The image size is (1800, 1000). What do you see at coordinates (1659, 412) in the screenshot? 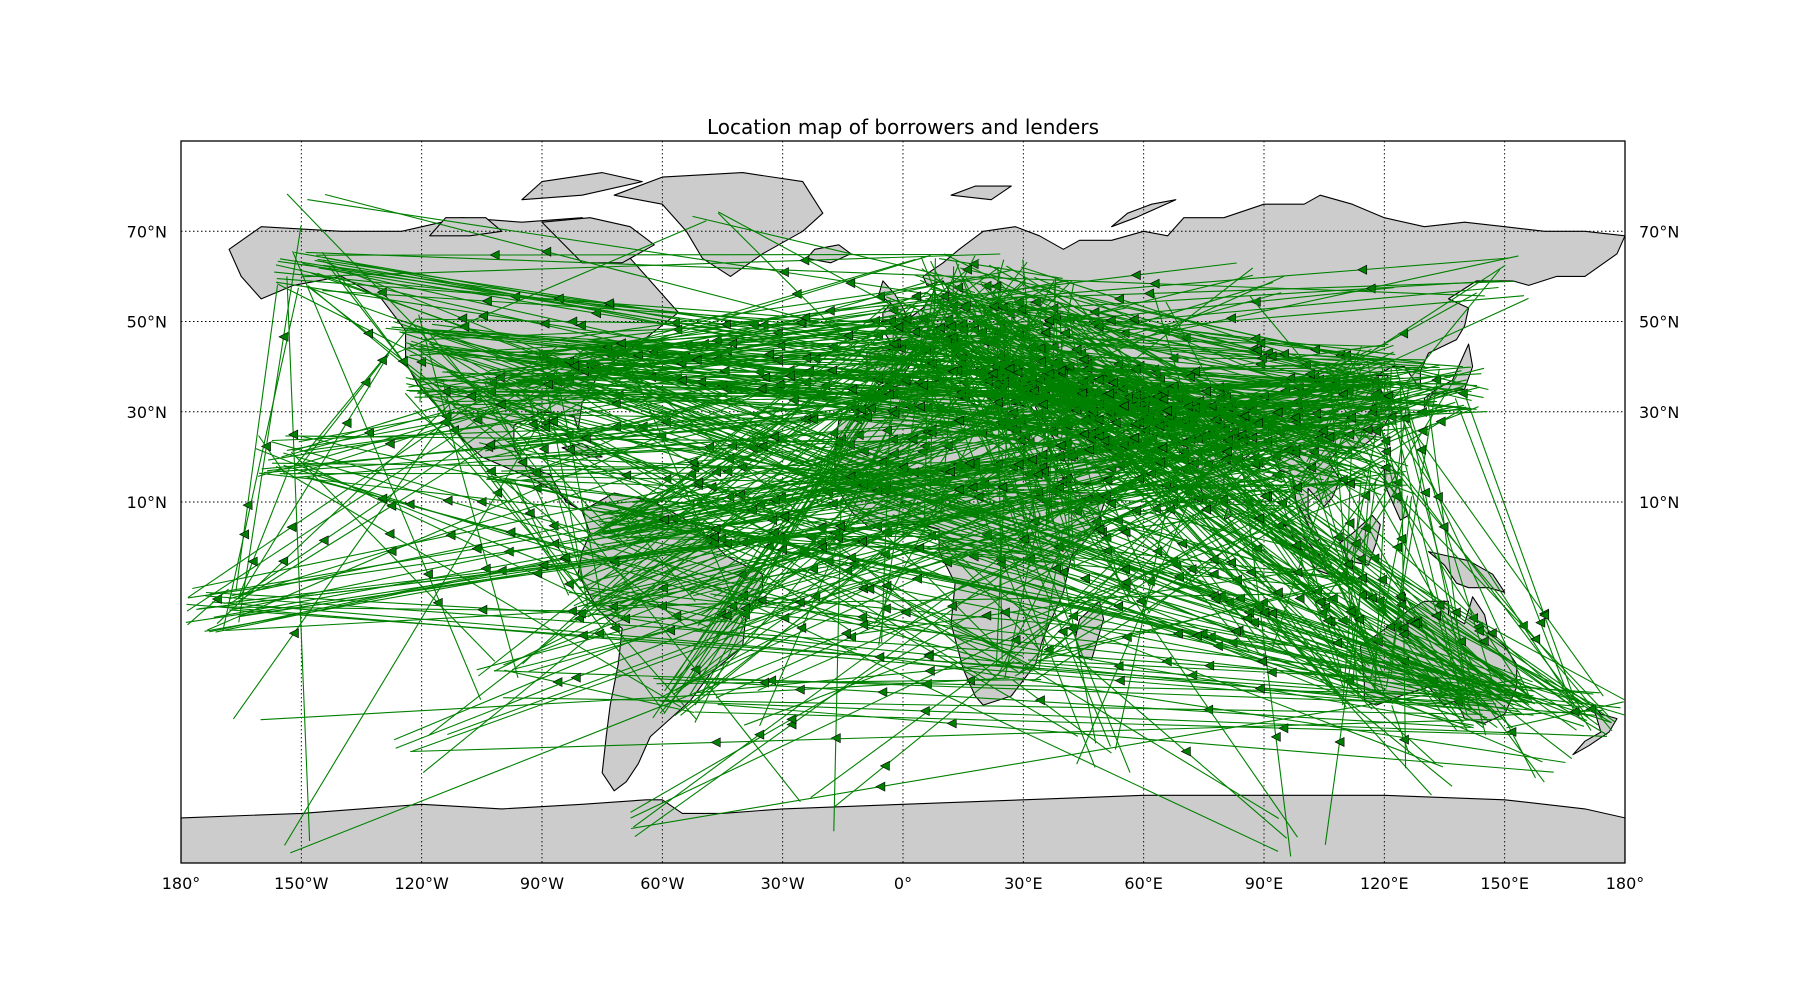
I see `latitude-tick-label-right: 30°N` at bounding box center [1659, 412].